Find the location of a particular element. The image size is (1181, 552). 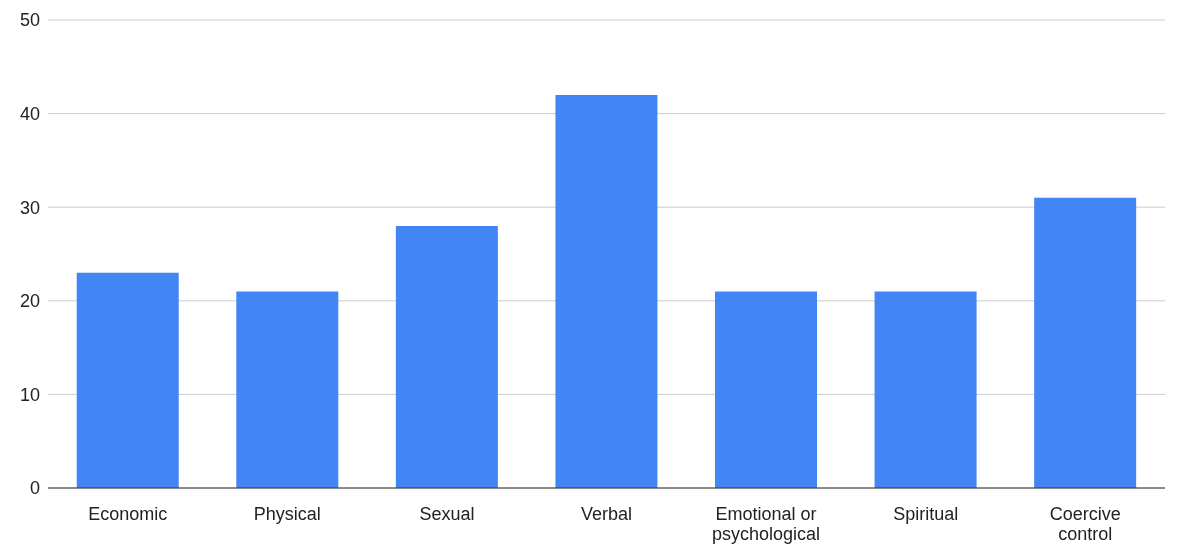

x-tick-label: Verbal is located at coordinates (606, 514).